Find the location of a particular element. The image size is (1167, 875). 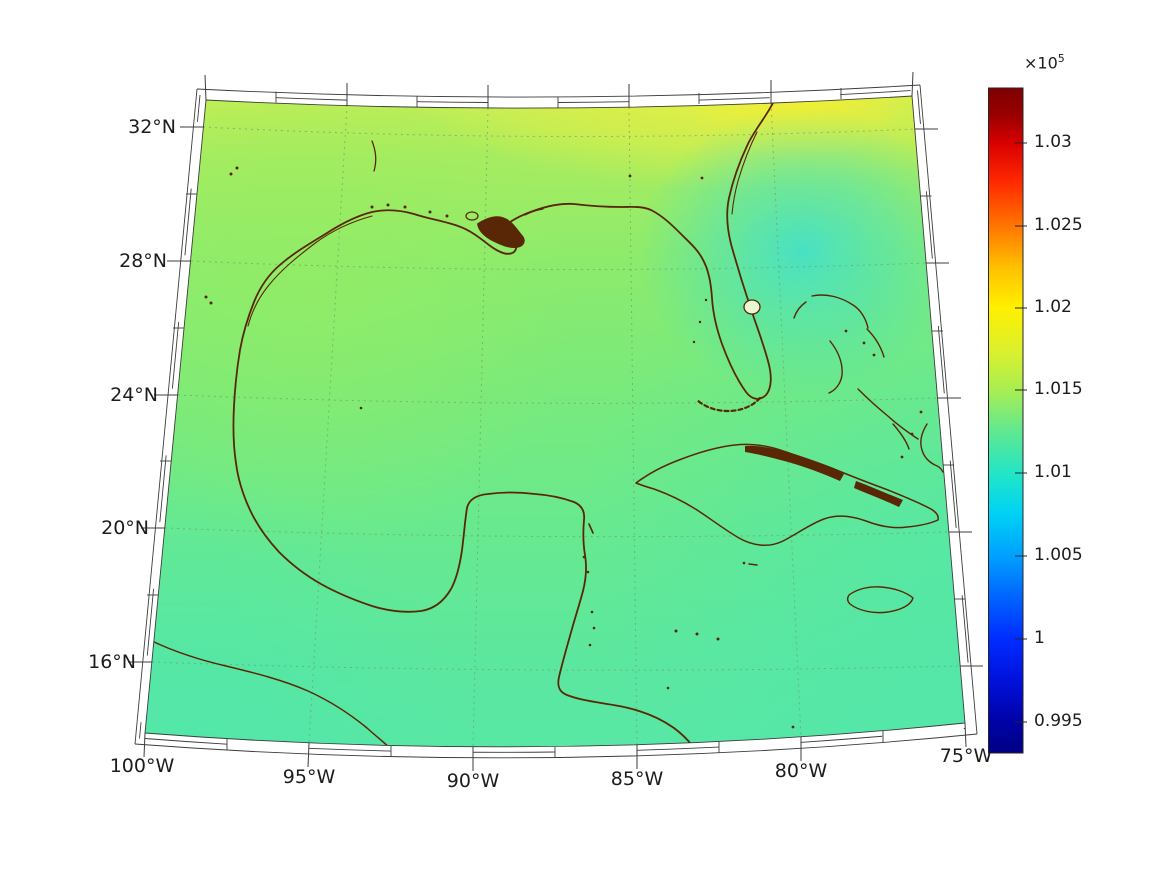

parallel-32n is located at coordinates (559, 132).